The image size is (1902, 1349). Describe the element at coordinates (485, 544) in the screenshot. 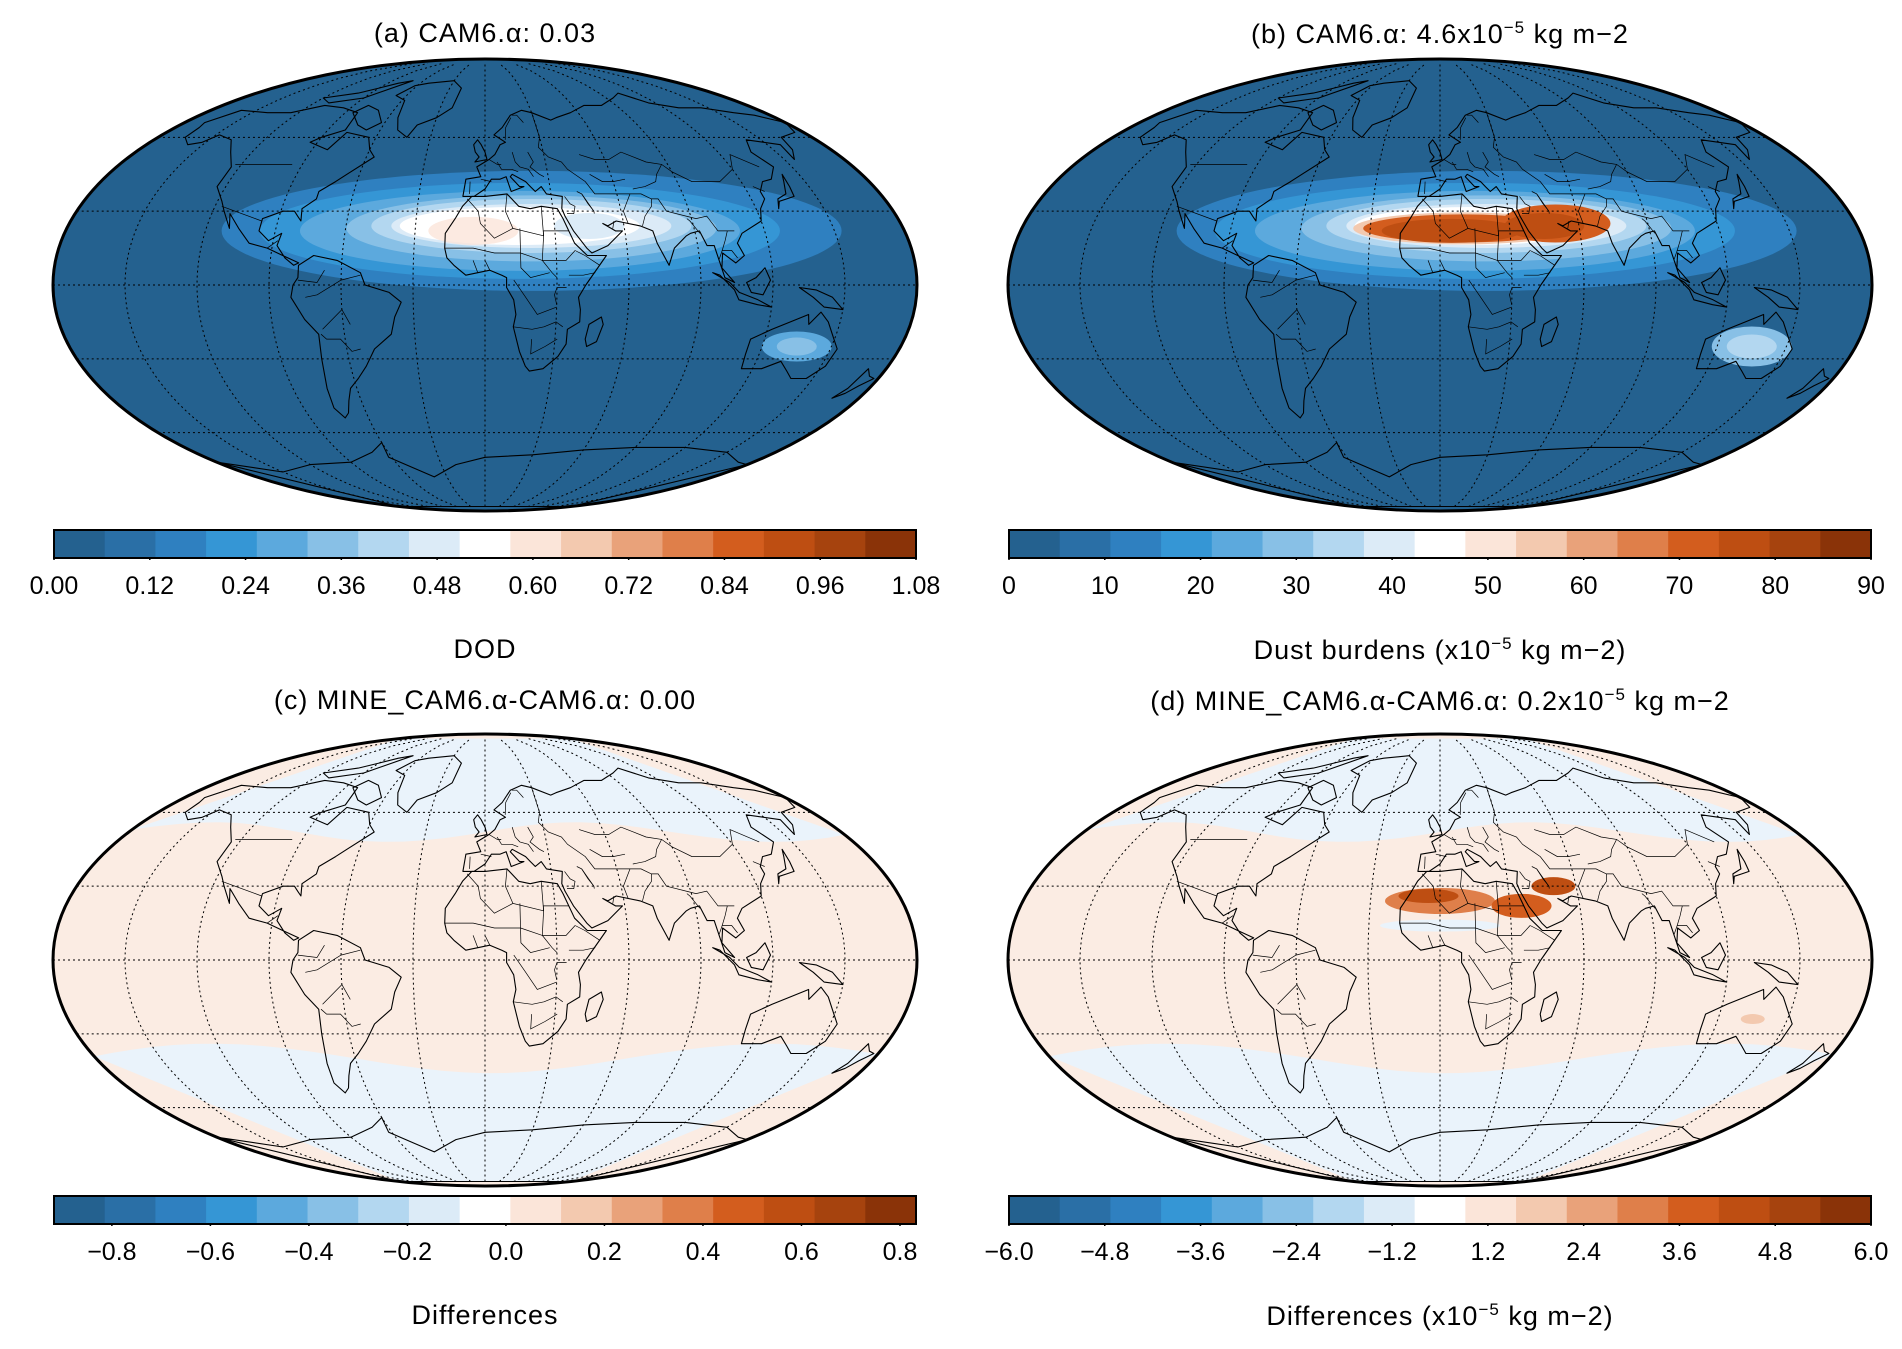

I see `panel-a-colorbar` at that location.